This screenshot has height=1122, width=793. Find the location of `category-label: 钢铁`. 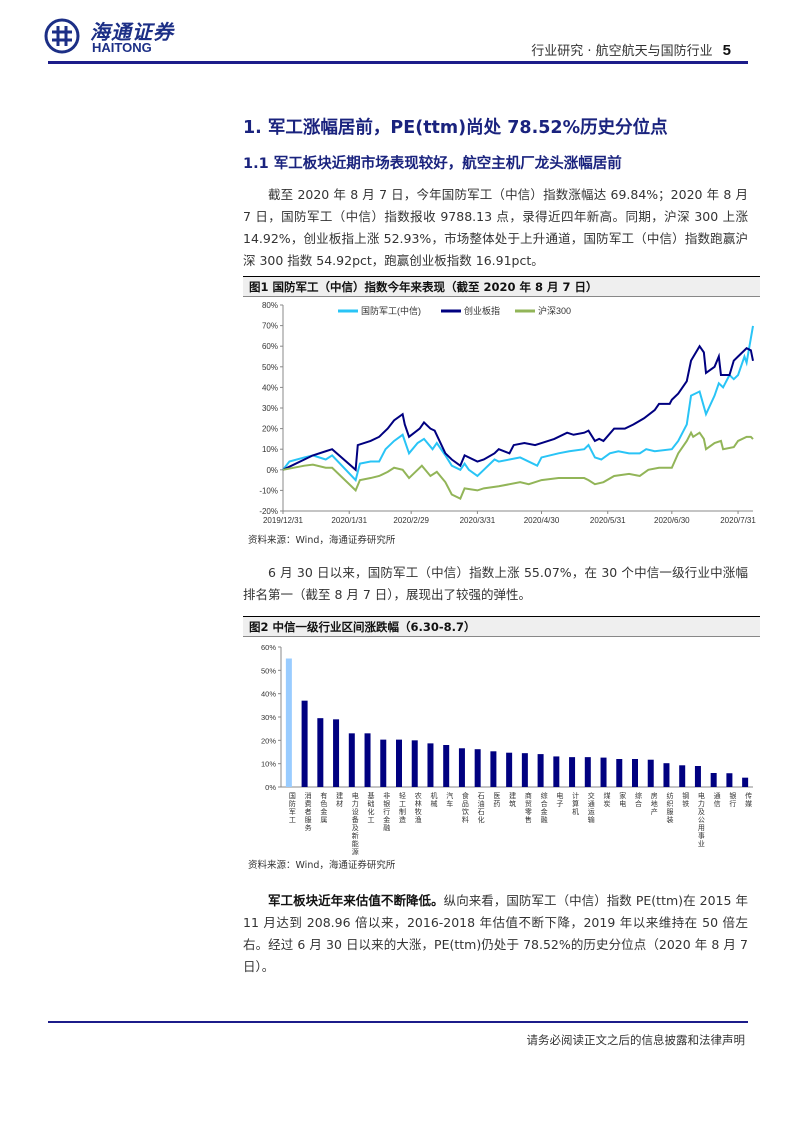

category-label: 钢铁 is located at coordinates (686, 799).